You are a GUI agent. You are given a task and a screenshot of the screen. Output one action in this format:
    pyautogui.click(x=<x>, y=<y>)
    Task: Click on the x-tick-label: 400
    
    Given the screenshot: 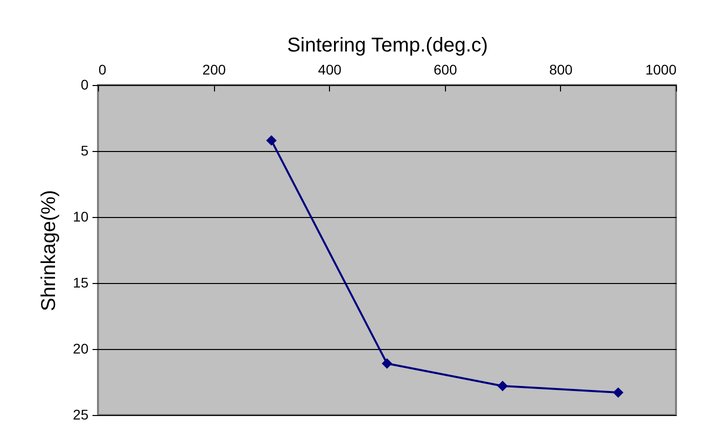 What is the action you would take?
    pyautogui.click(x=330, y=70)
    